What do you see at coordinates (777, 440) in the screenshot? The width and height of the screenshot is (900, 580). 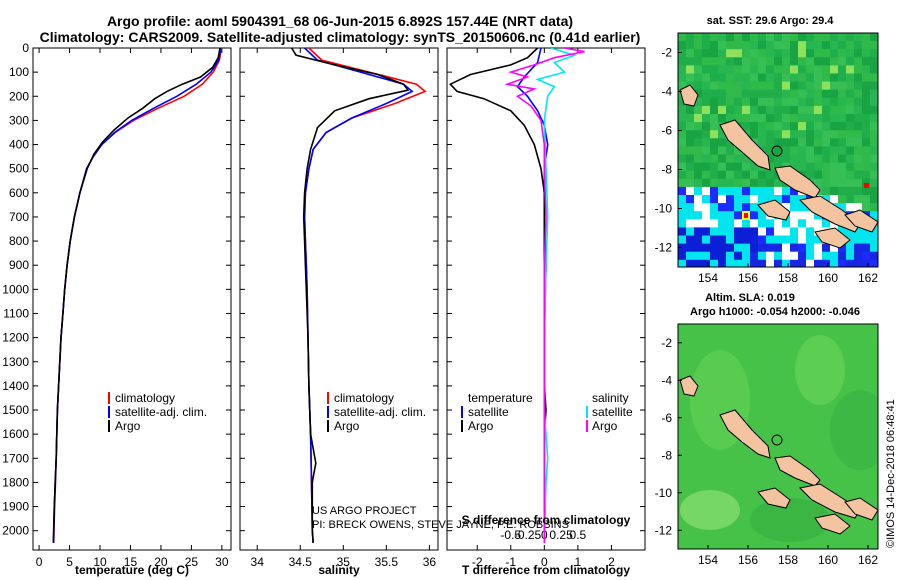 I see `argo-float-marker` at bounding box center [777, 440].